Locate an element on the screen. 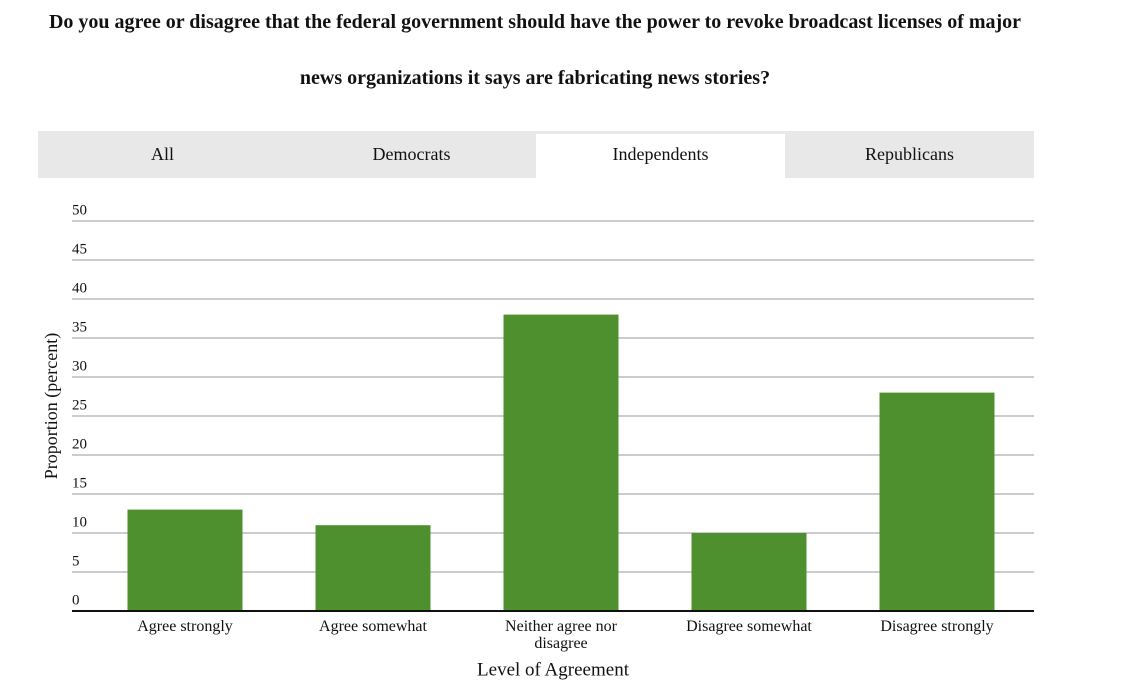 Image resolution: width=1140 pixels, height=690 pixels. tab: Democrats is located at coordinates (411, 154).